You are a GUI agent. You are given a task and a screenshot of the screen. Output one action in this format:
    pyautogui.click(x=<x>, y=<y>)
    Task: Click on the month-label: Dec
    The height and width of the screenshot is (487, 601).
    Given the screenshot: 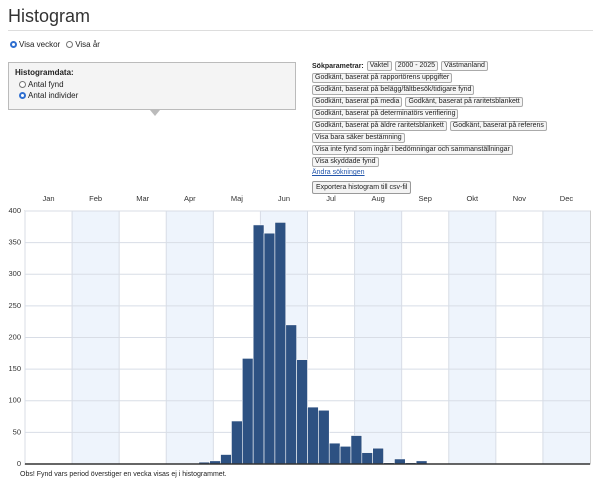 What is the action you would take?
    pyautogui.click(x=567, y=198)
    